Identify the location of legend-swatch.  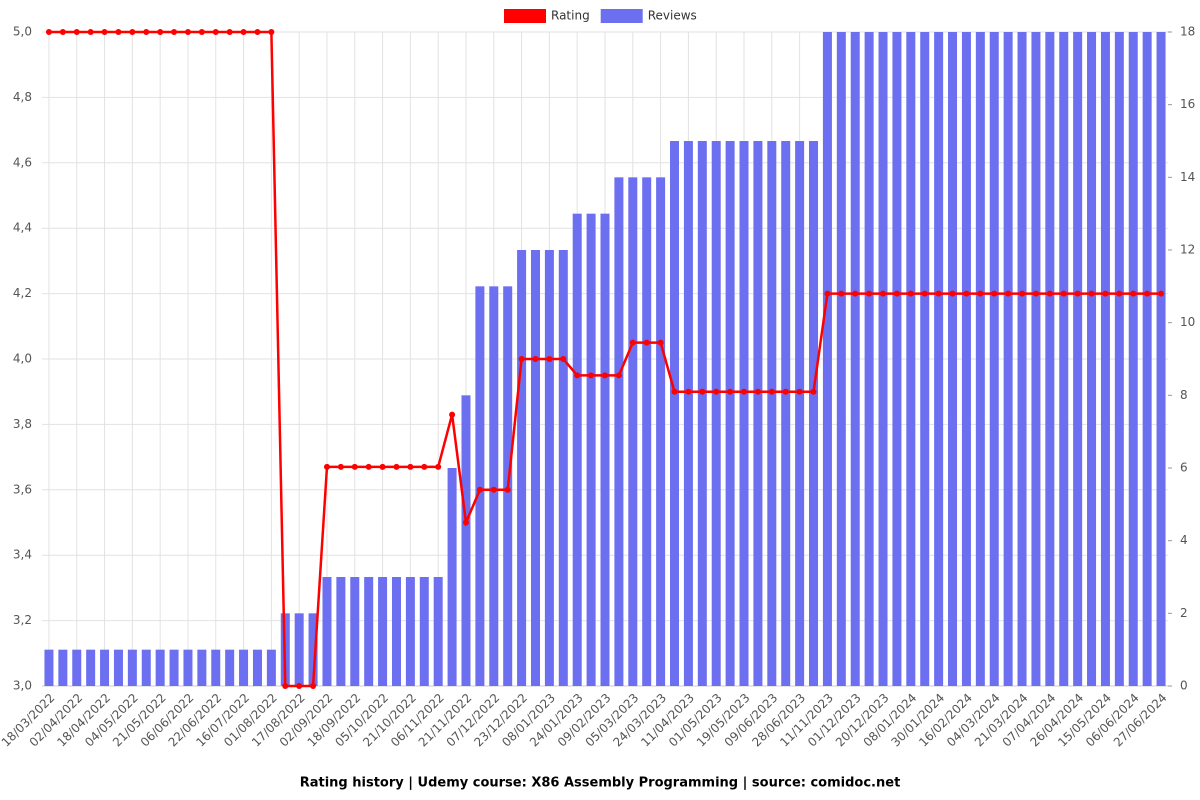
(621, 16).